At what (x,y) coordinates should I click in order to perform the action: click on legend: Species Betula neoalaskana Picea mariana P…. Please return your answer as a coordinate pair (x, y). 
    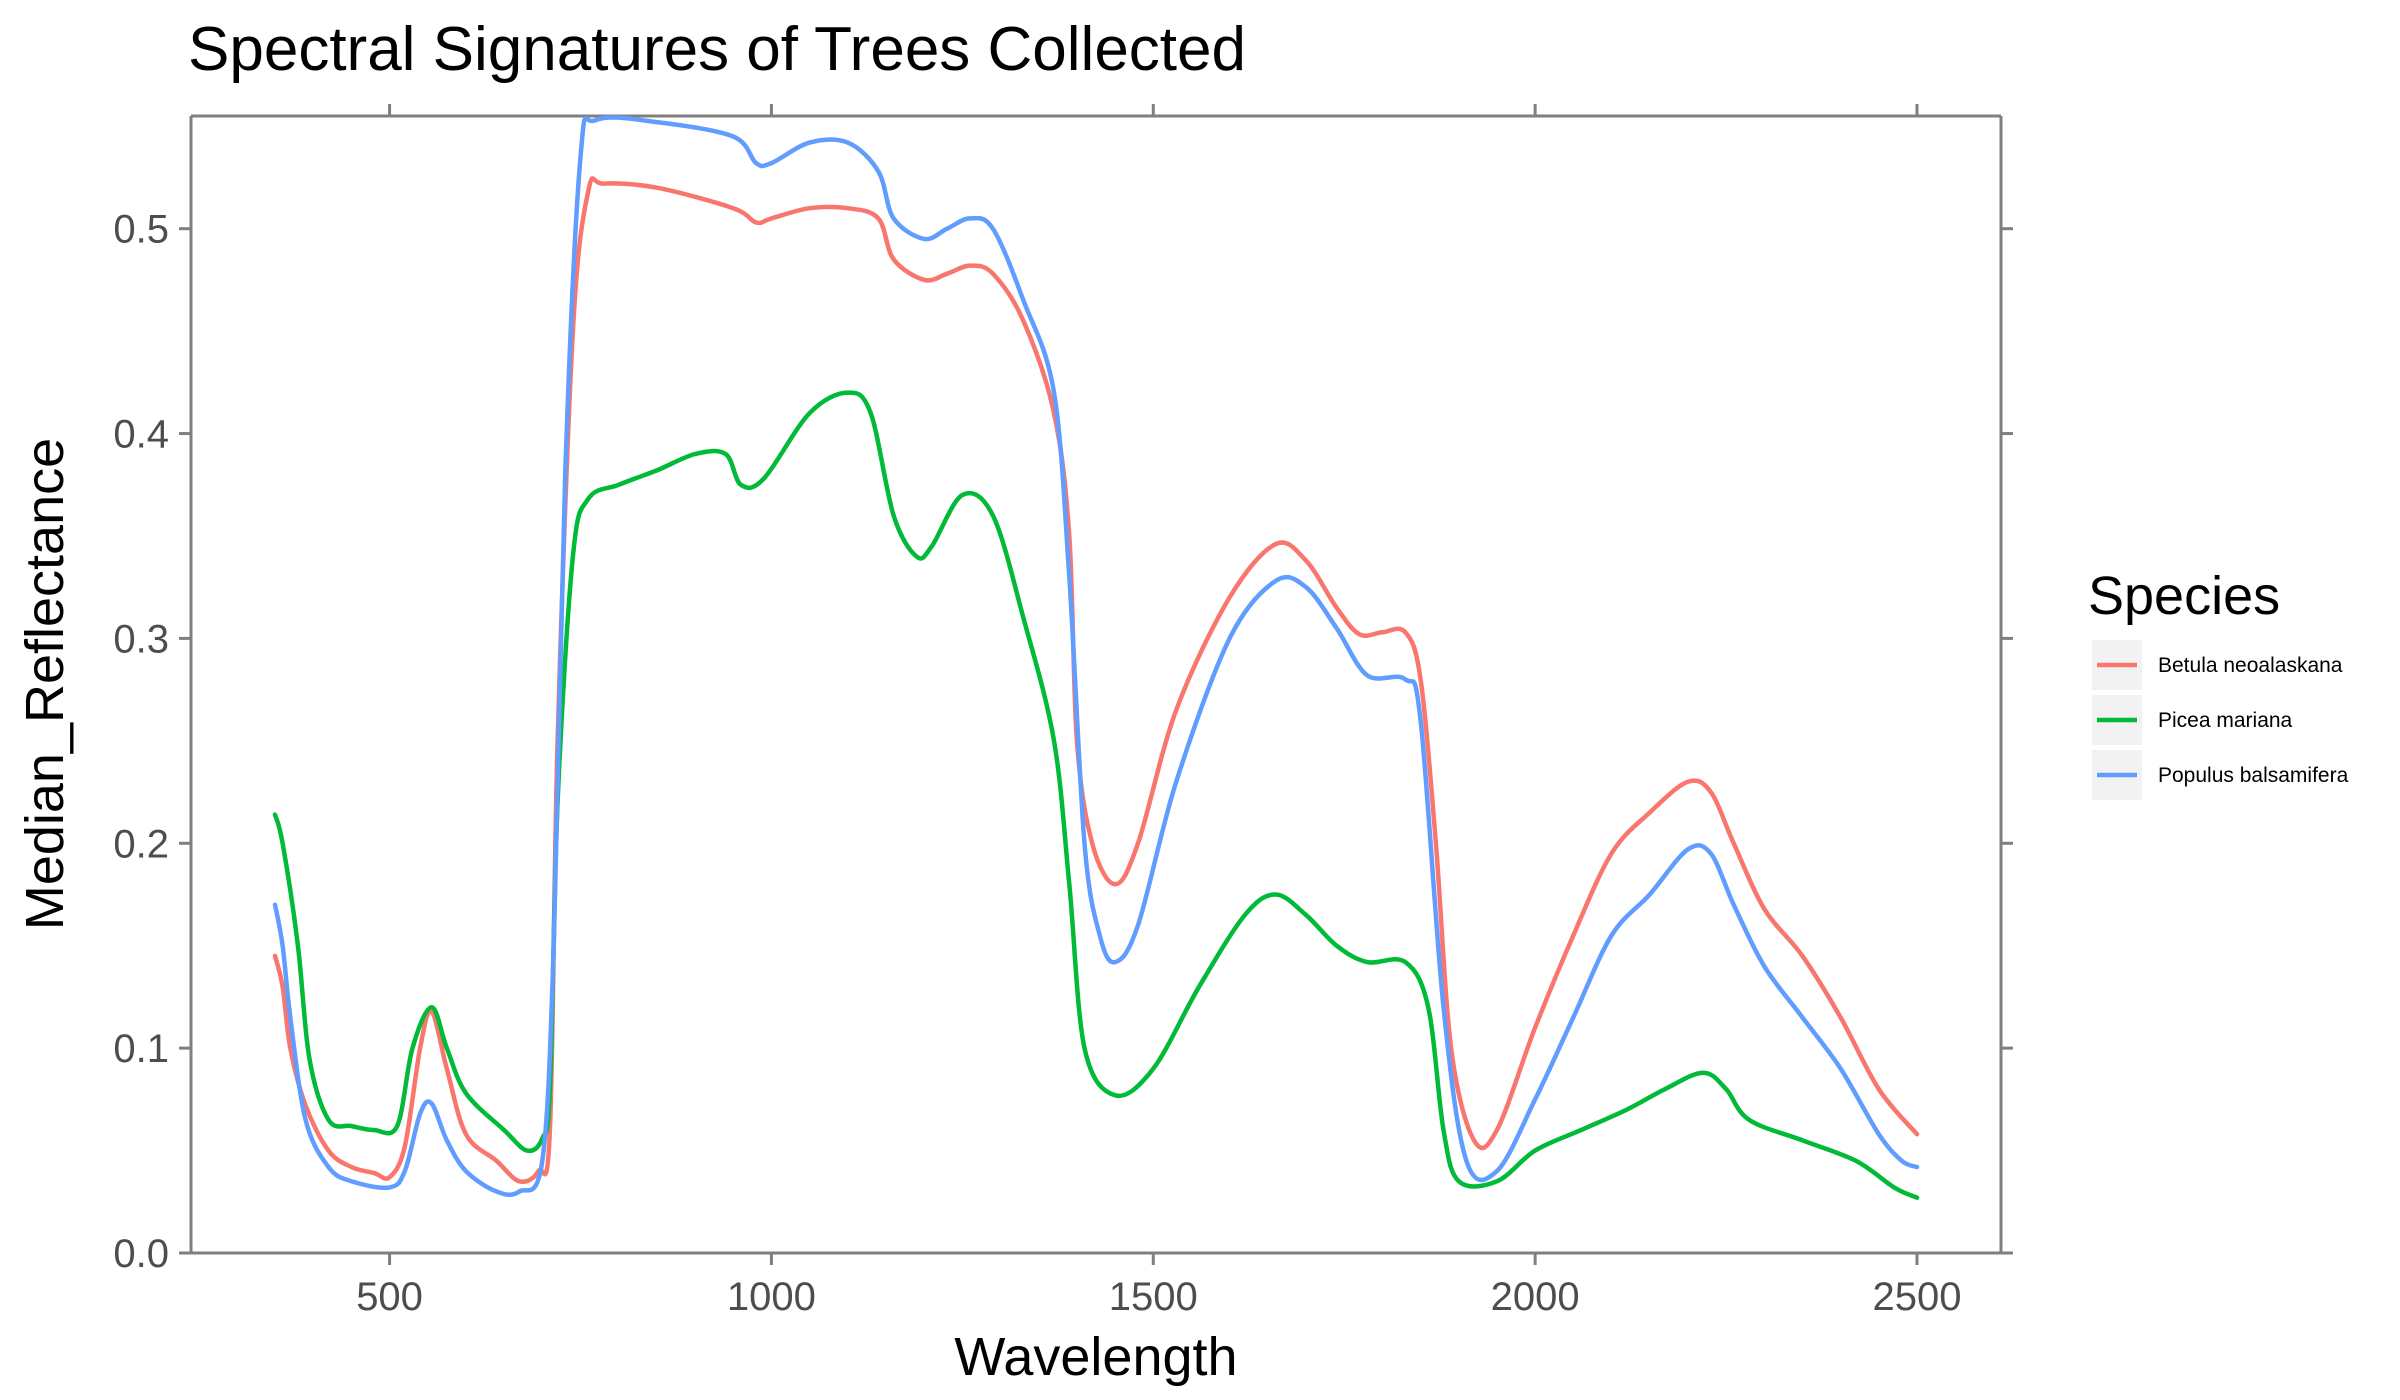
    Looking at the image, I should click on (2218, 683).